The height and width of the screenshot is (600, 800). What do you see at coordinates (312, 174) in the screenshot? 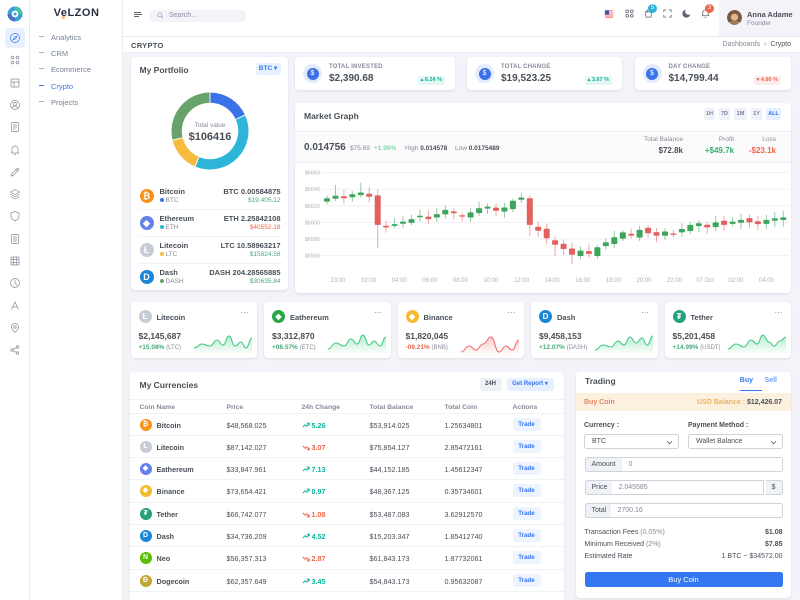
I see `svg-text: $6660` at bounding box center [312, 174].